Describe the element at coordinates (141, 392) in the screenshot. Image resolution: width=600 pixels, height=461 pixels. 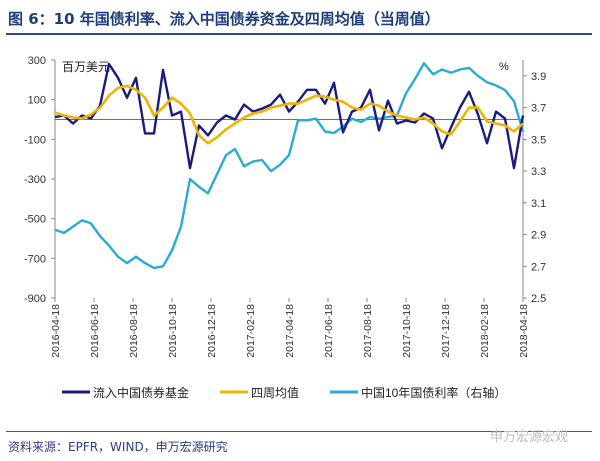
I see `legend-label-0: 流入中国债券基金` at that location.